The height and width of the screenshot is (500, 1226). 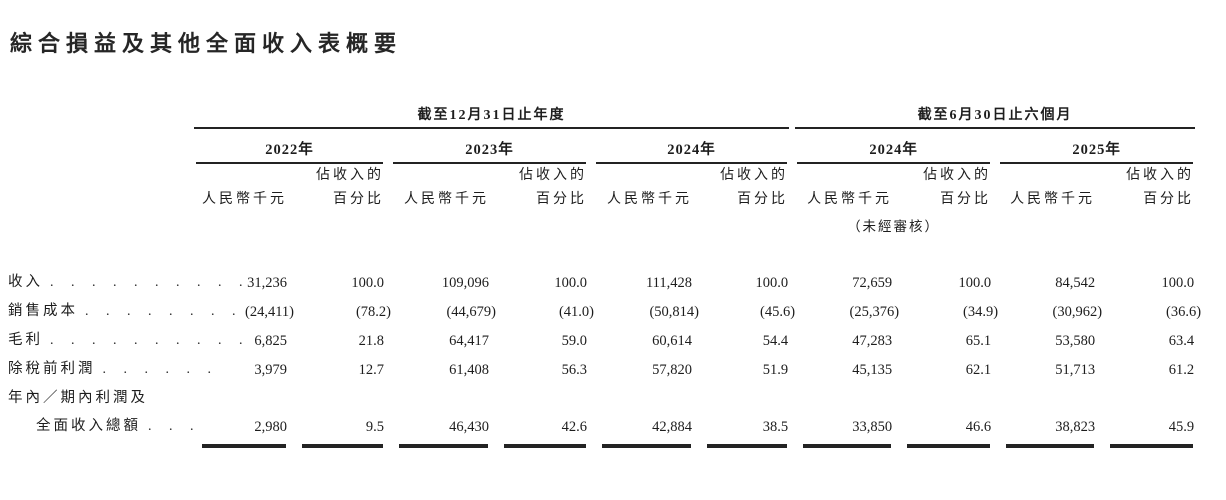 I want to click on value-cell: 59.0, so click(x=574, y=341).